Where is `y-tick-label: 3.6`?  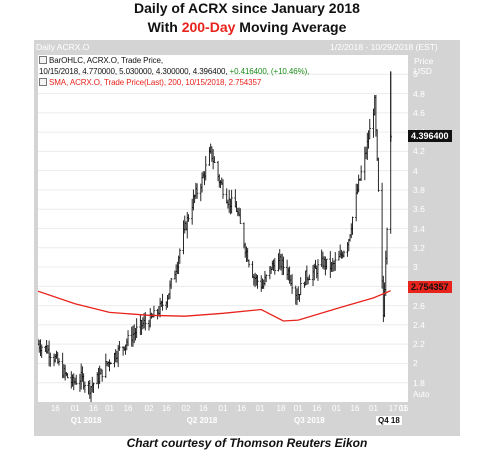 y-tick-label: 3.6 is located at coordinates (419, 209).